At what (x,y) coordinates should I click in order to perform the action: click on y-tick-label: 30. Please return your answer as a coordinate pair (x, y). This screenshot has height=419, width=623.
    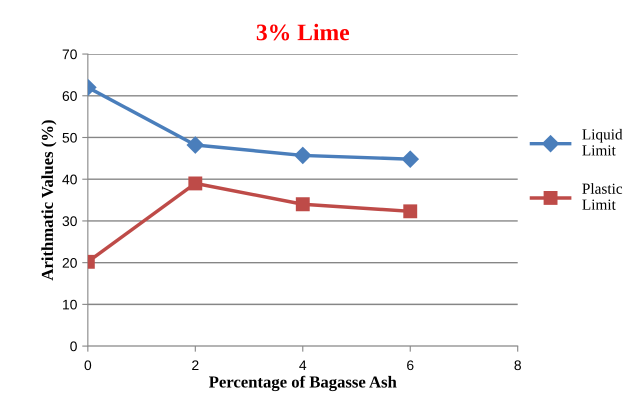
    Looking at the image, I should click on (69, 221).